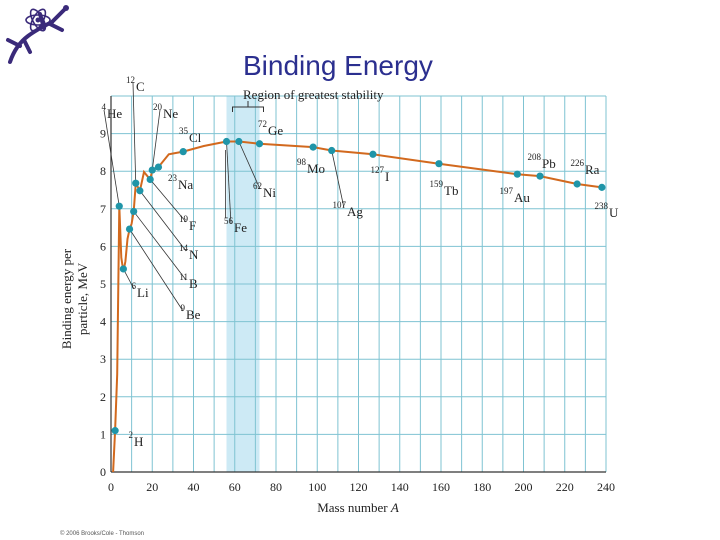 The image size is (720, 540). What do you see at coordinates (183, 308) in the screenshot?
I see `mass-number-label: 9` at bounding box center [183, 308].